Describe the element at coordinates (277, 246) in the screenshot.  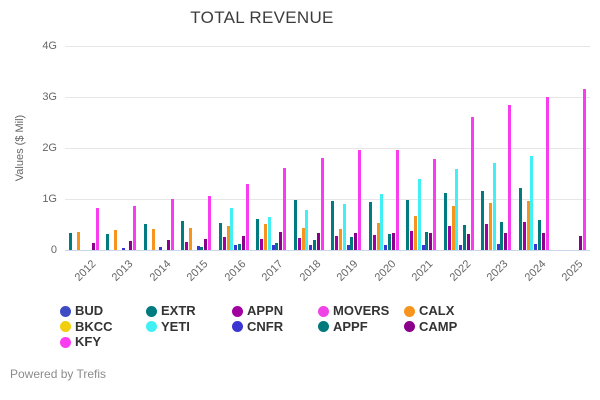
I see `bar-appf-2017` at that location.